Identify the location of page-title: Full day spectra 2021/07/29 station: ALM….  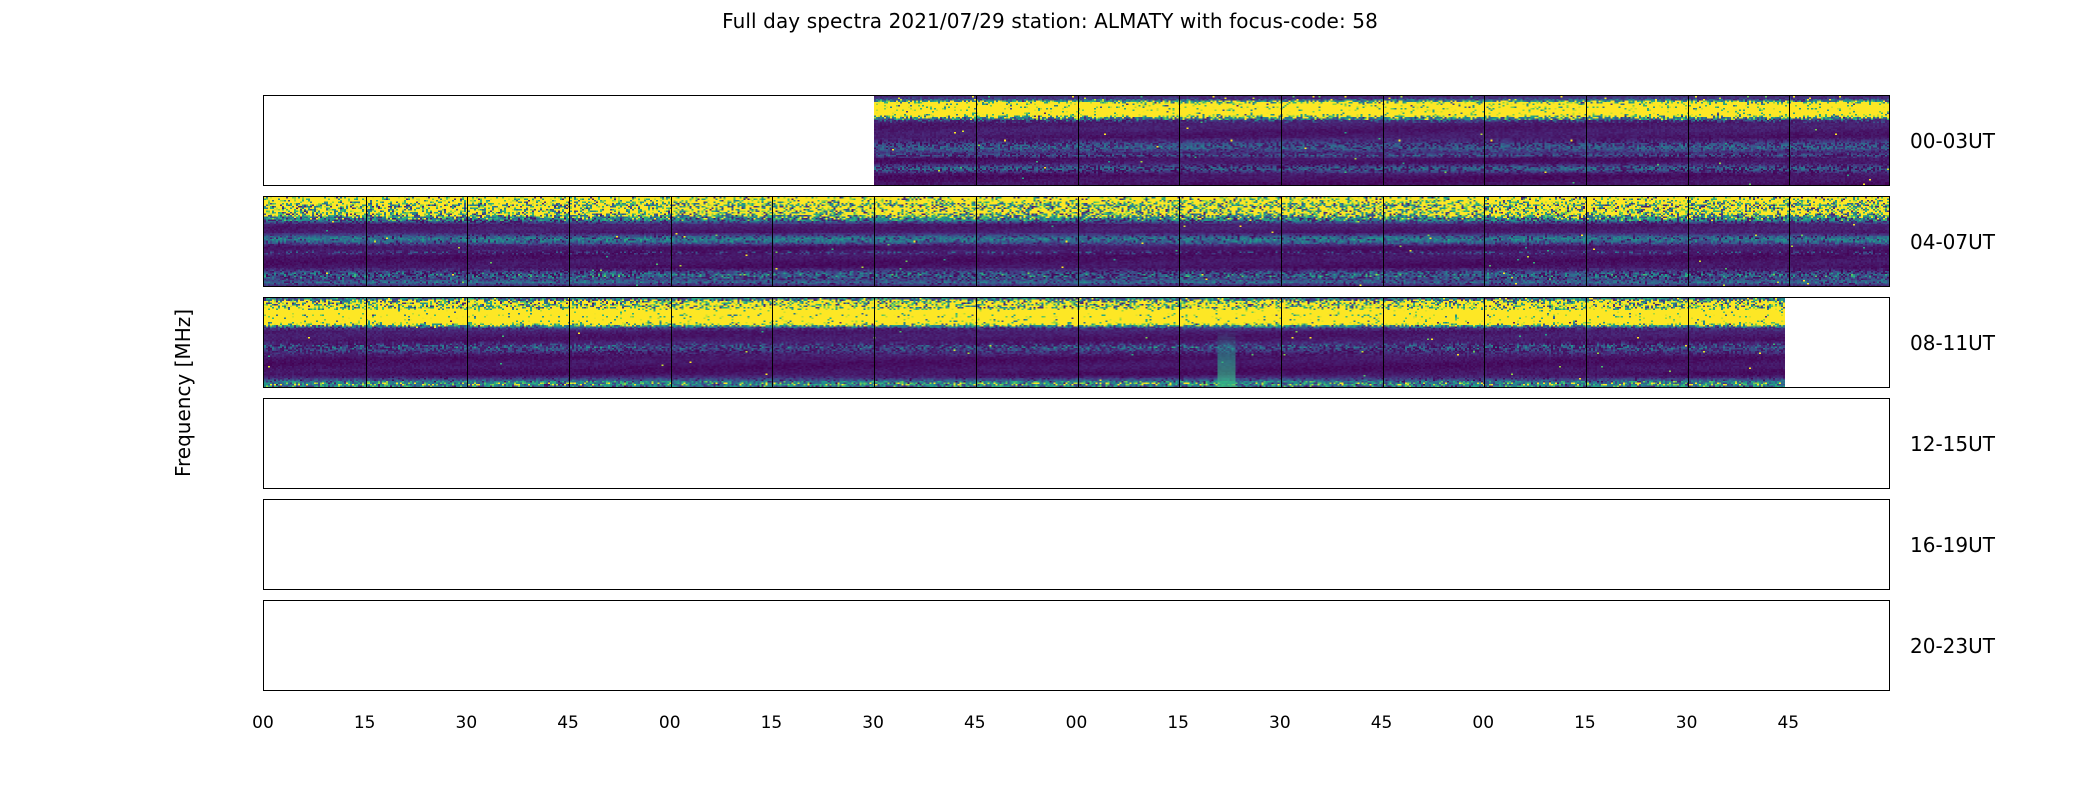
(1050, 21).